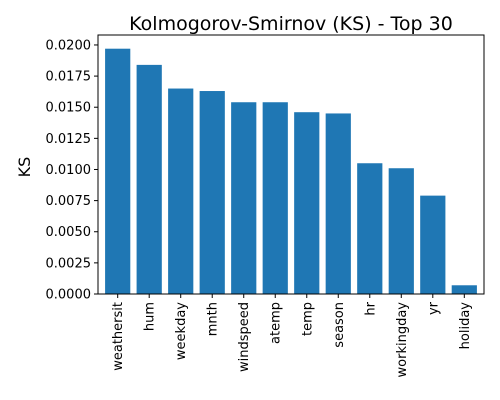 The height and width of the screenshot is (400, 500). What do you see at coordinates (465, 326) in the screenshot?
I see `x-tick-label: holiday` at bounding box center [465, 326].